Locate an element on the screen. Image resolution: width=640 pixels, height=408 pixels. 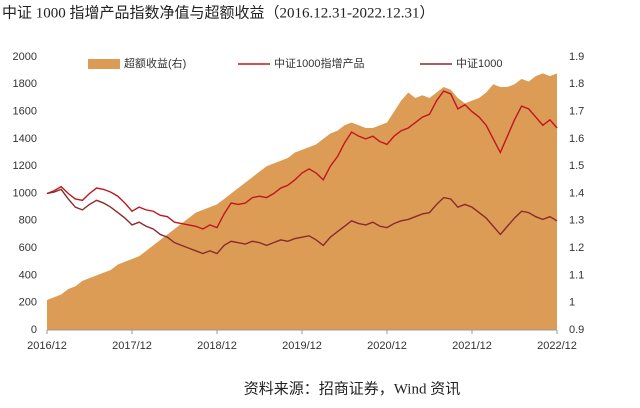
y-tick-label: 200 is located at coordinates (28, 303).